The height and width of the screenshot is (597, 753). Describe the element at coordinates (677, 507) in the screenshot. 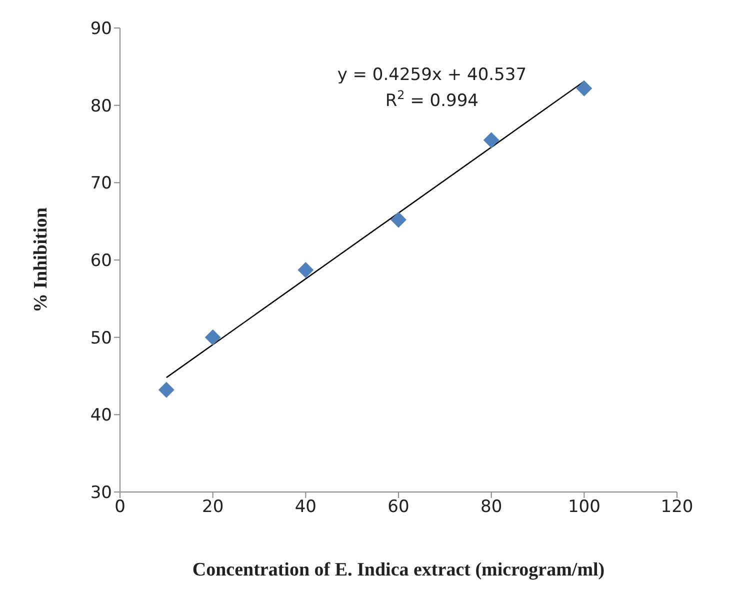

I see `x-tick-label: 120` at that location.